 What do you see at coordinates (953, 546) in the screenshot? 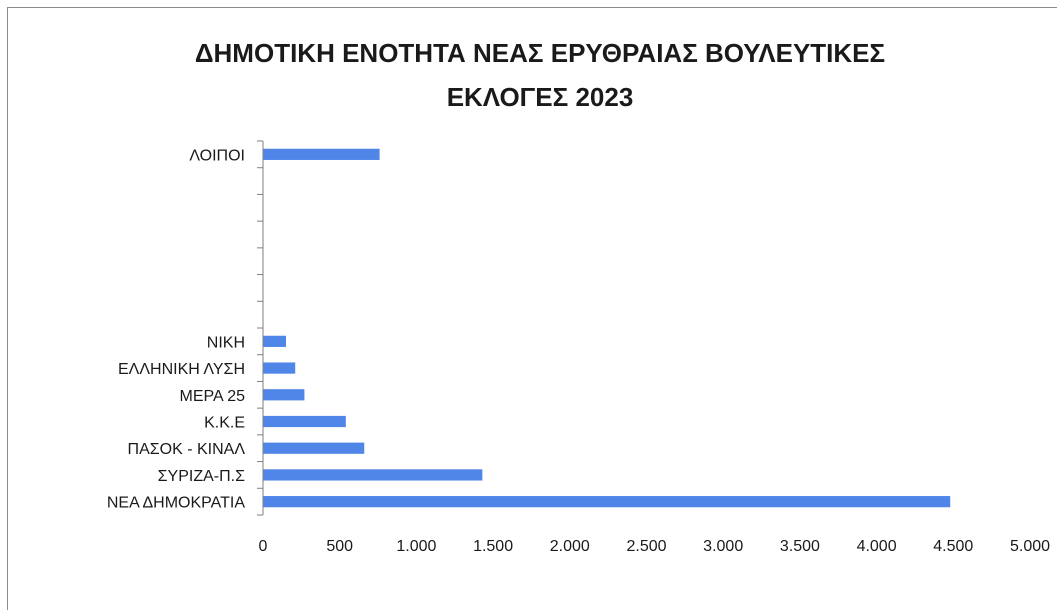
I see `x-tick-label-9: 4.500` at bounding box center [953, 546].